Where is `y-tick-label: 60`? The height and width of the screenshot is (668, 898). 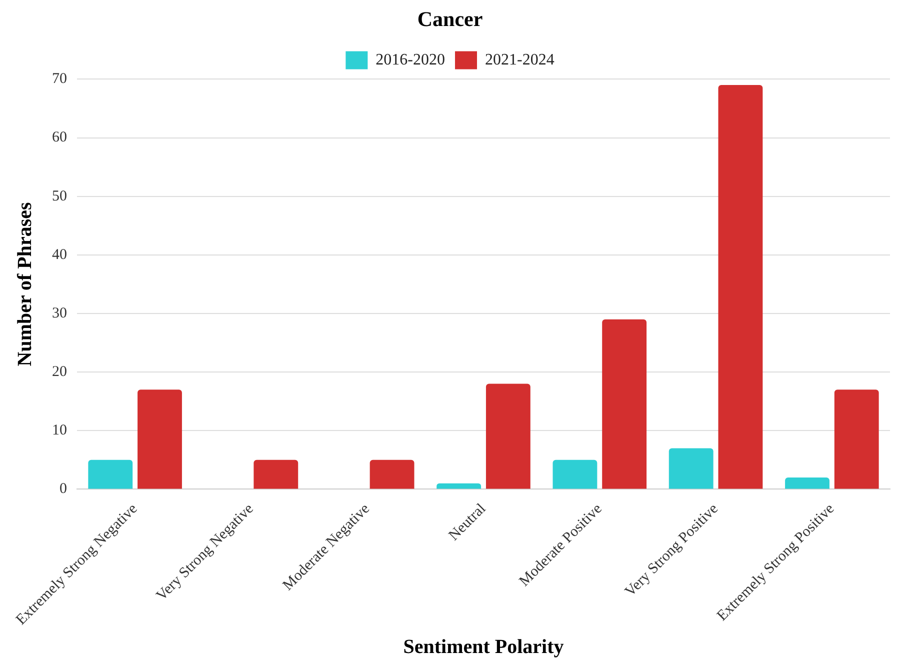
y-tick-label: 60 is located at coordinates (59, 138).